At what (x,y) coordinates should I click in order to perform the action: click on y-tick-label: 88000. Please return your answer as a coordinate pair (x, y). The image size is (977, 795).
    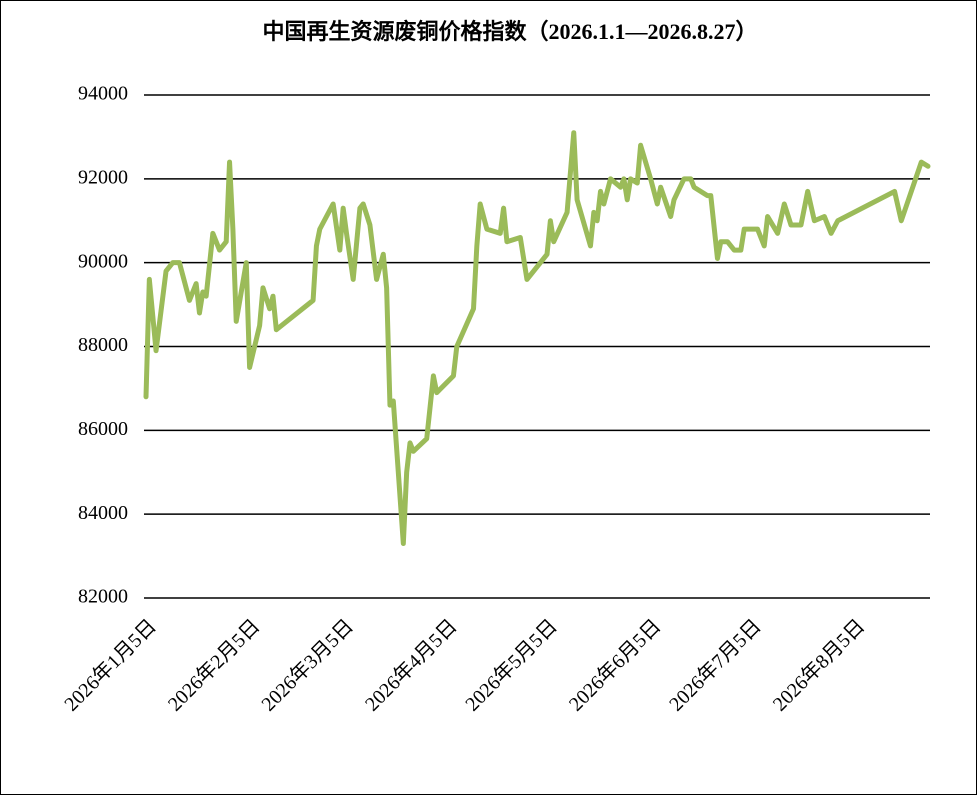
    Looking at the image, I should click on (103, 345).